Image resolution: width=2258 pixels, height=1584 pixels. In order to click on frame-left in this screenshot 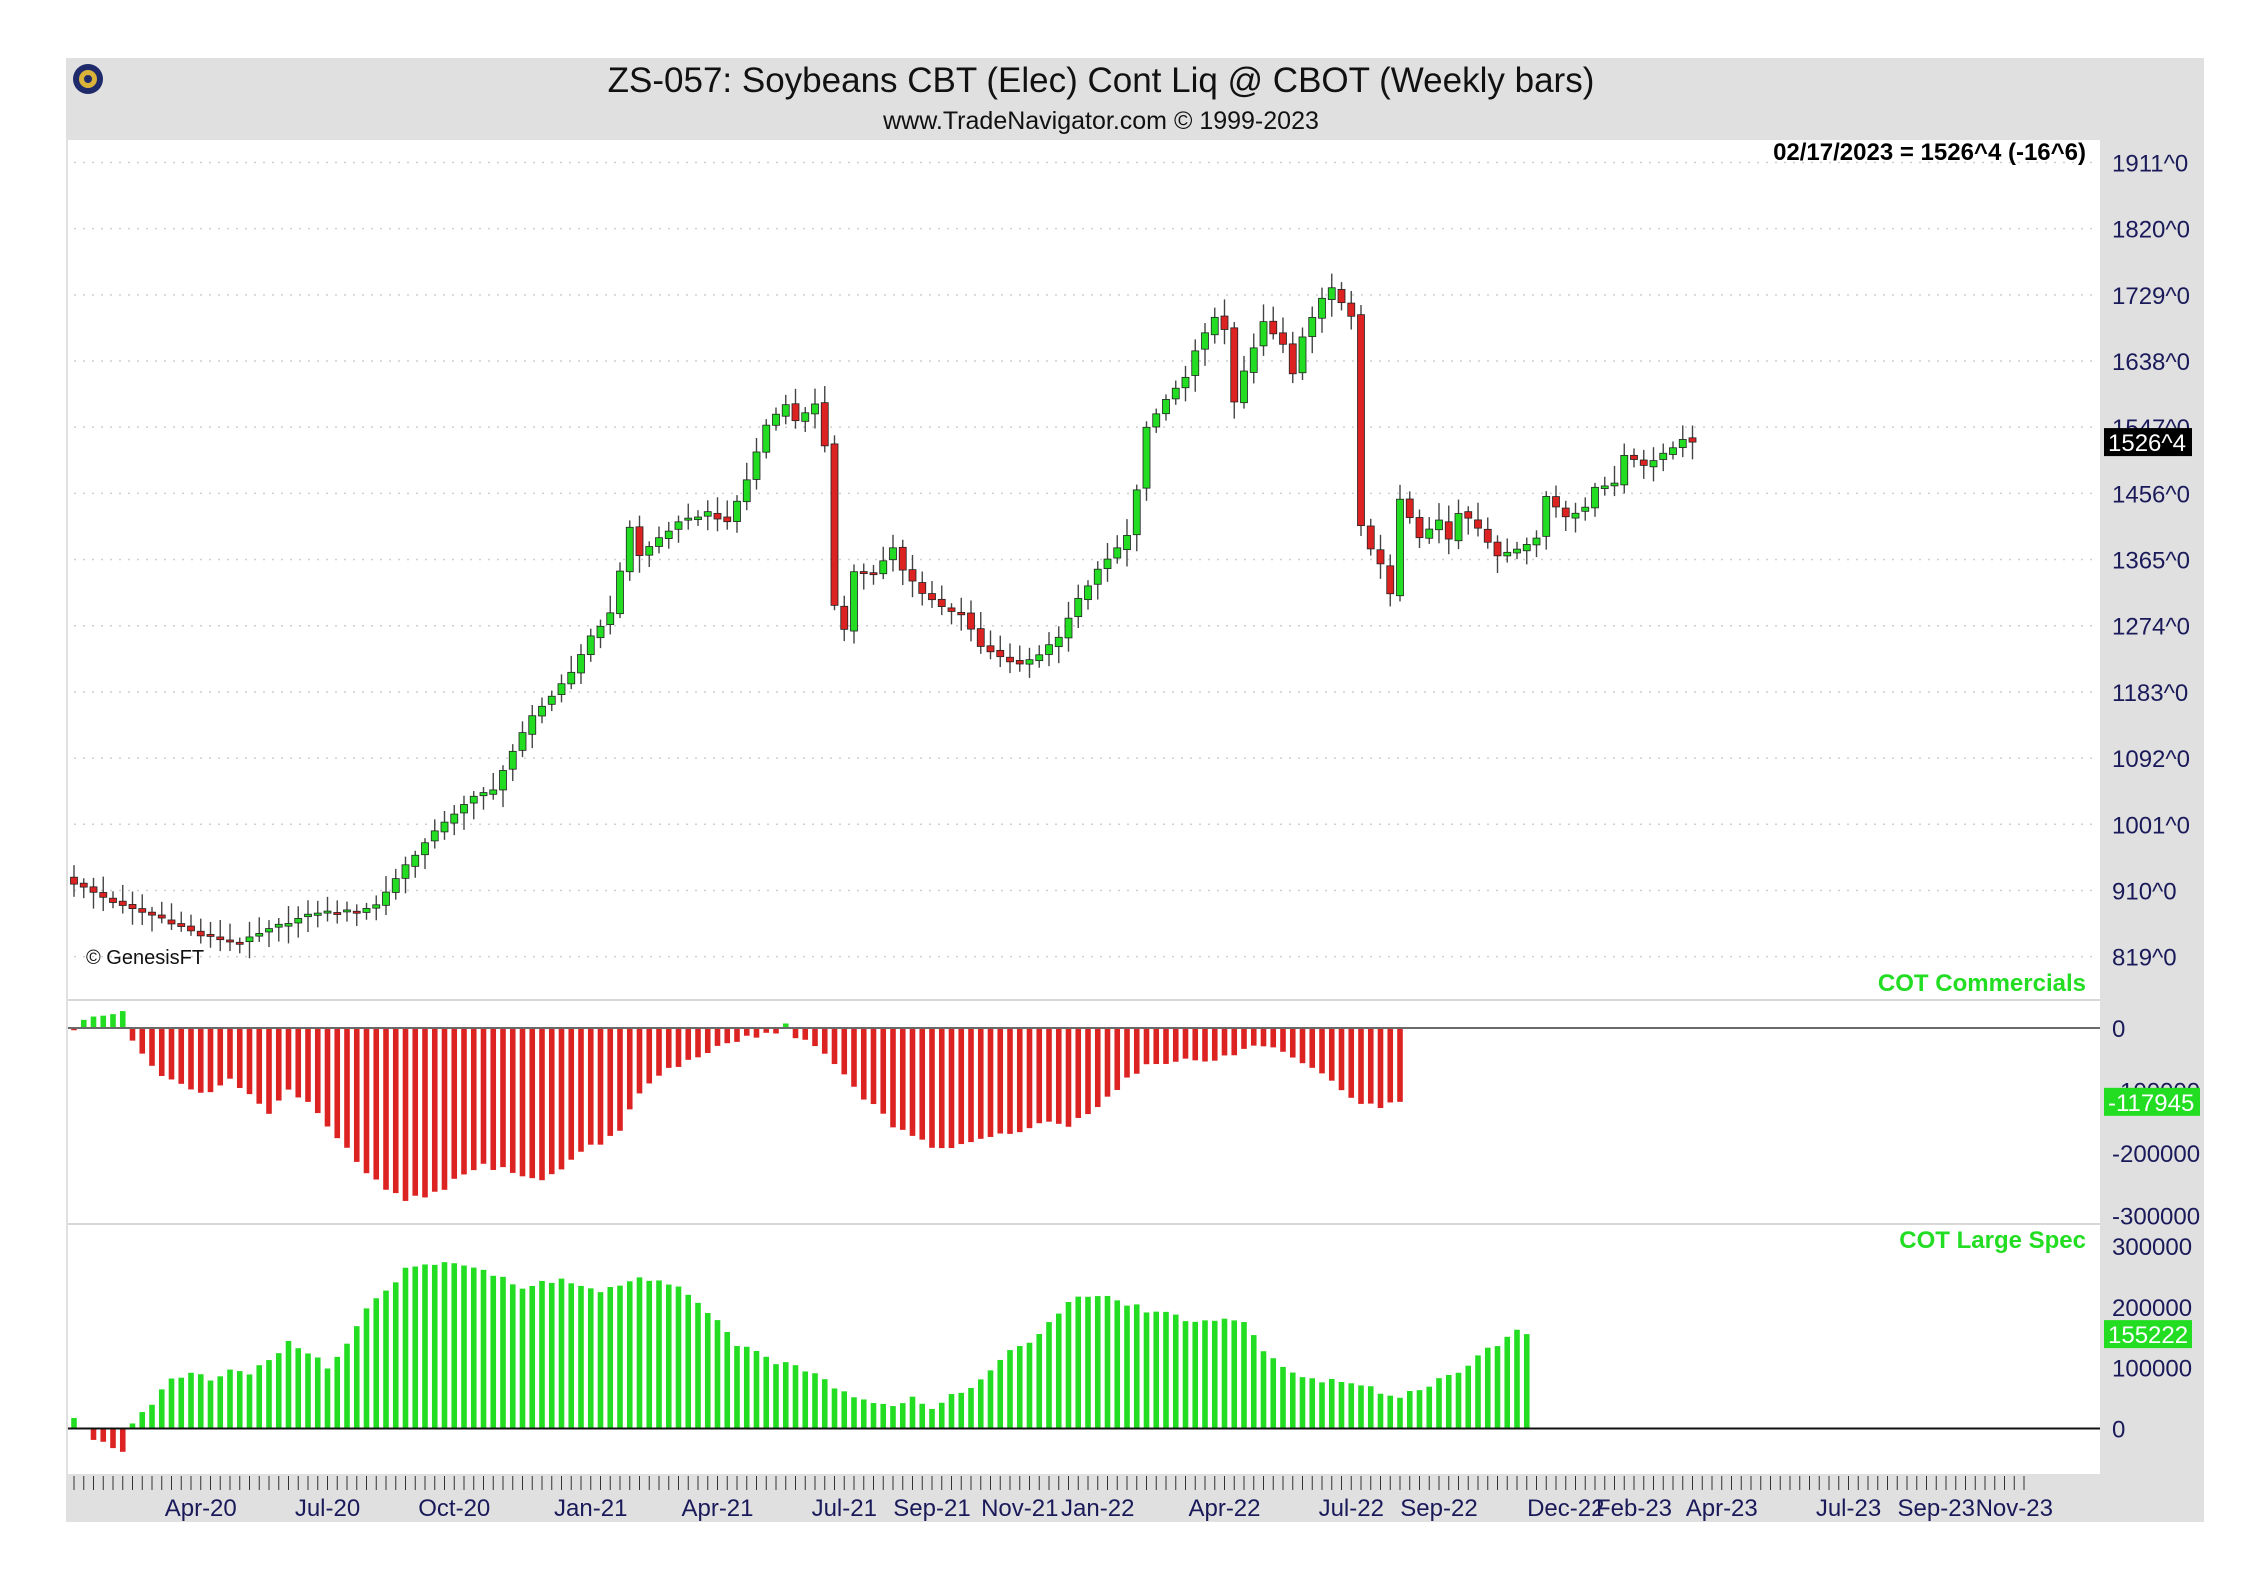, I will do `click(67, 790)`.